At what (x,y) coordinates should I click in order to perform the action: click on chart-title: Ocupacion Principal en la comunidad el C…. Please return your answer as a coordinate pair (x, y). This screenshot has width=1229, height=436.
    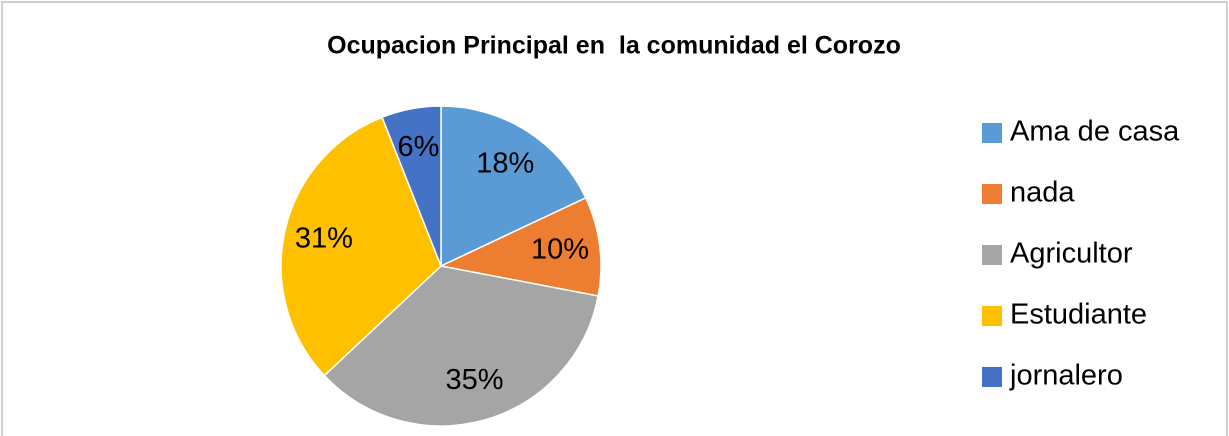
    Looking at the image, I should click on (614, 46).